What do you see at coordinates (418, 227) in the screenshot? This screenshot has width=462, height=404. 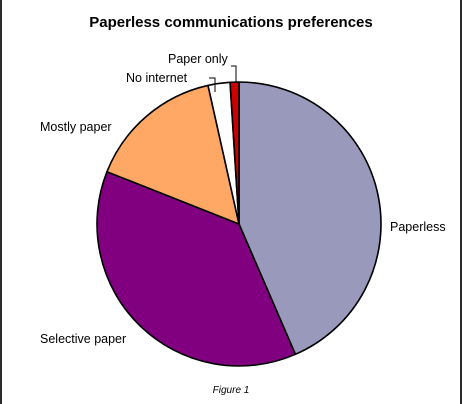 I see `slice-label-paperless: Paperless` at bounding box center [418, 227].